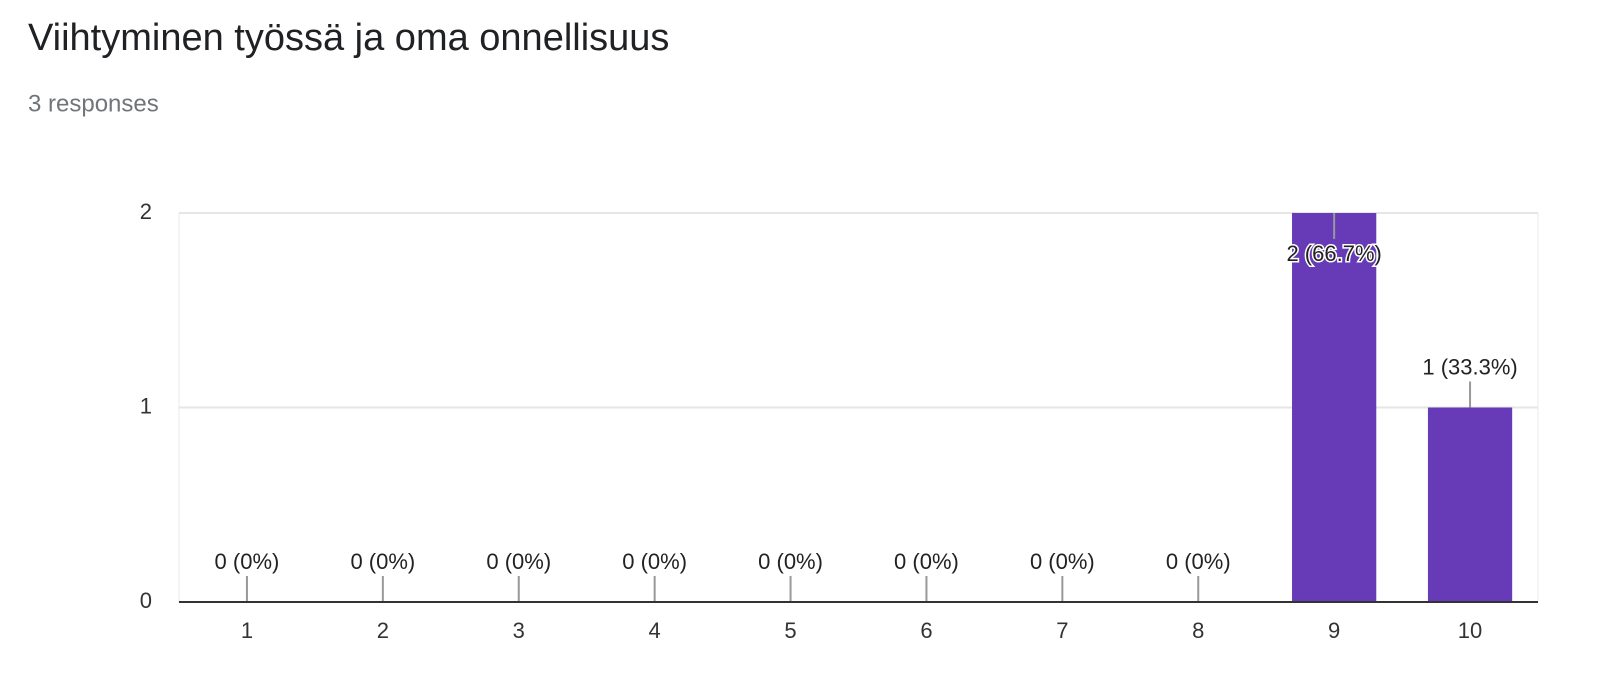 This screenshot has width=1624, height=686. What do you see at coordinates (348, 38) in the screenshot?
I see `chart-title: Viihtyminen työssä ja oma onnellisuus` at bounding box center [348, 38].